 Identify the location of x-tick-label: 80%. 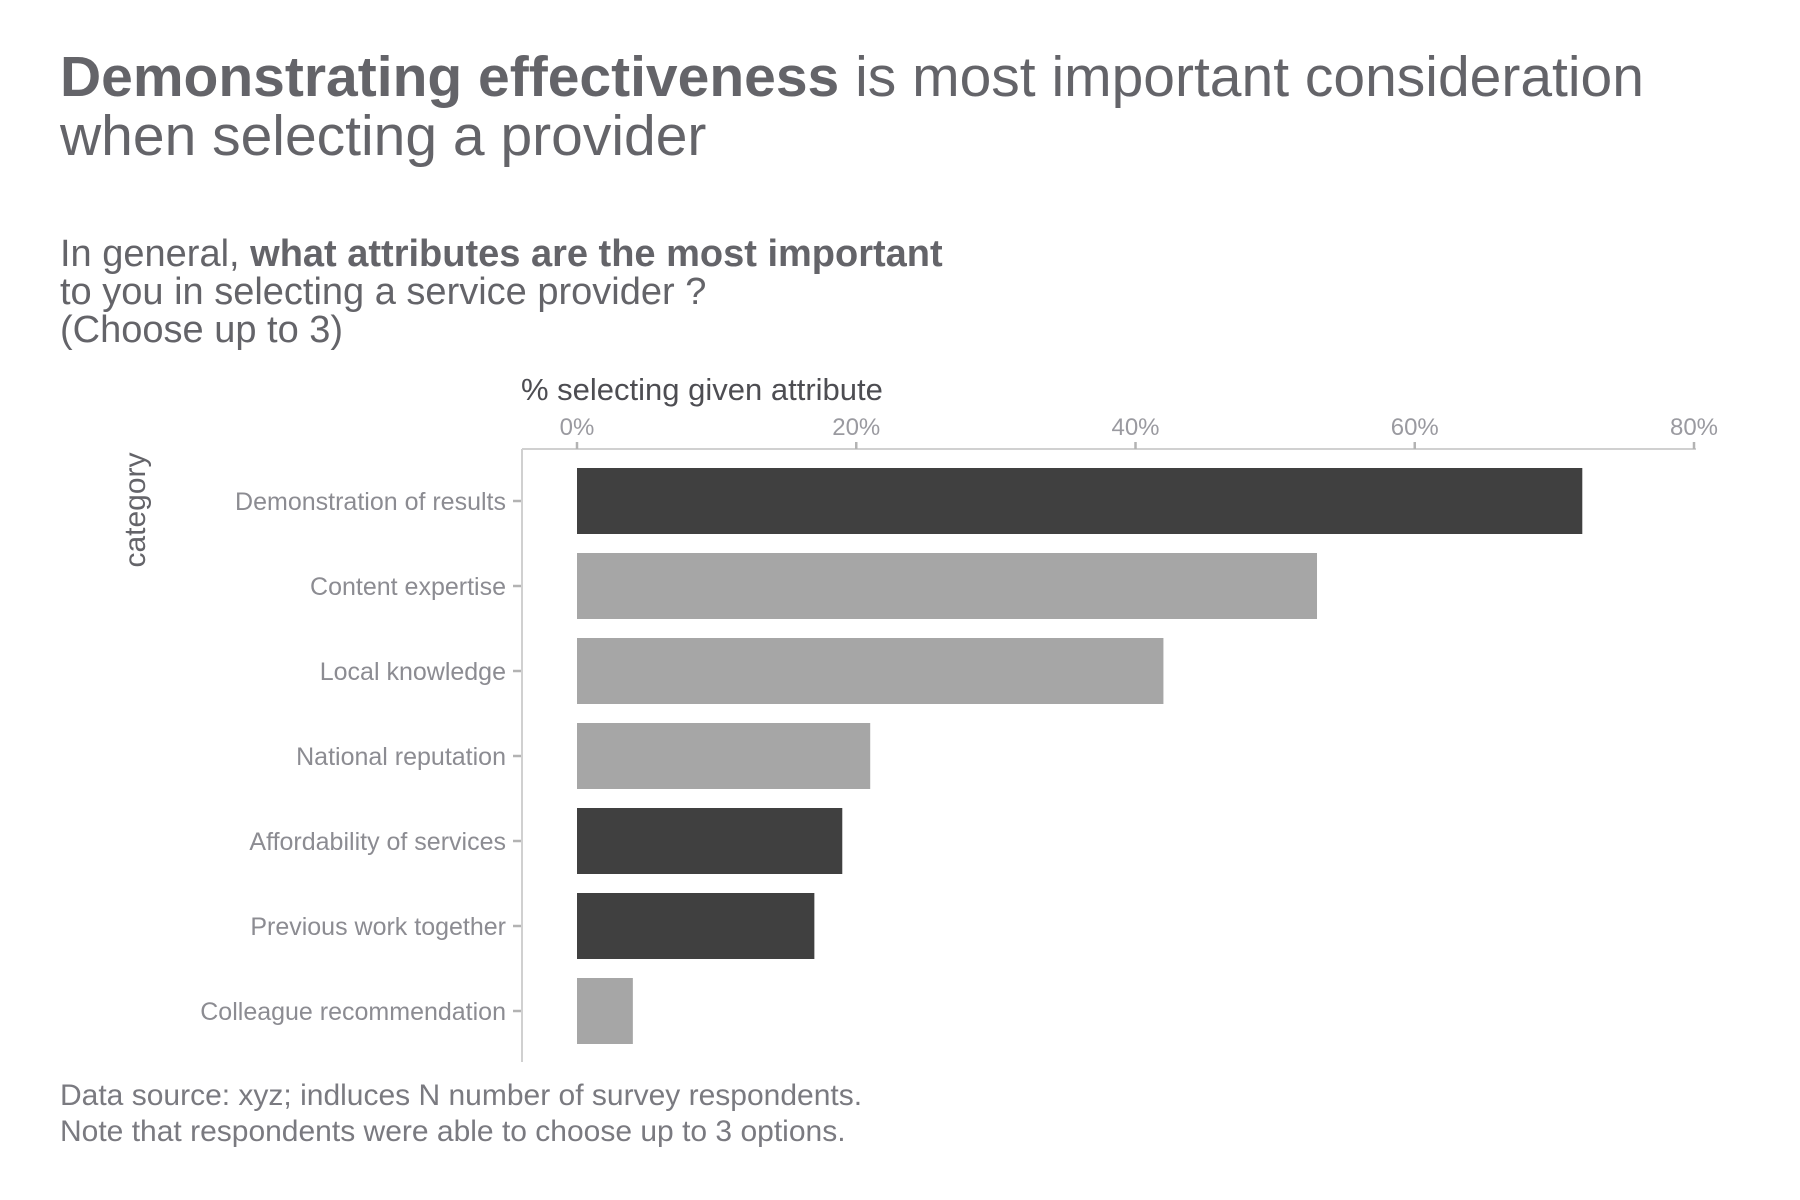
(1694, 427).